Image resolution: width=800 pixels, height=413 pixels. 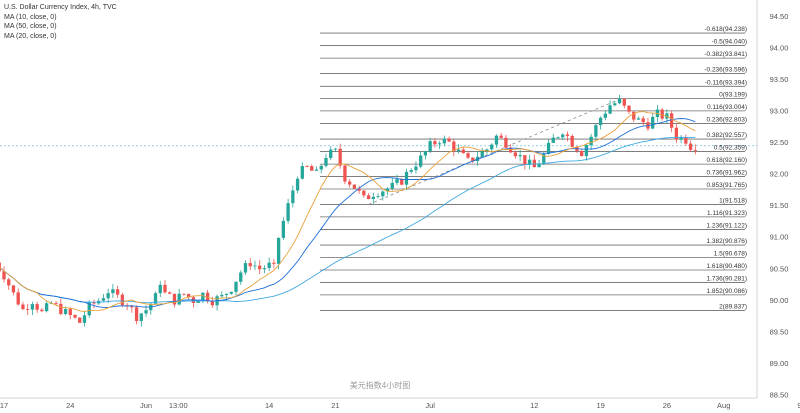 I want to click on fib-level-label: 1.382(90.876), so click(x=727, y=241).